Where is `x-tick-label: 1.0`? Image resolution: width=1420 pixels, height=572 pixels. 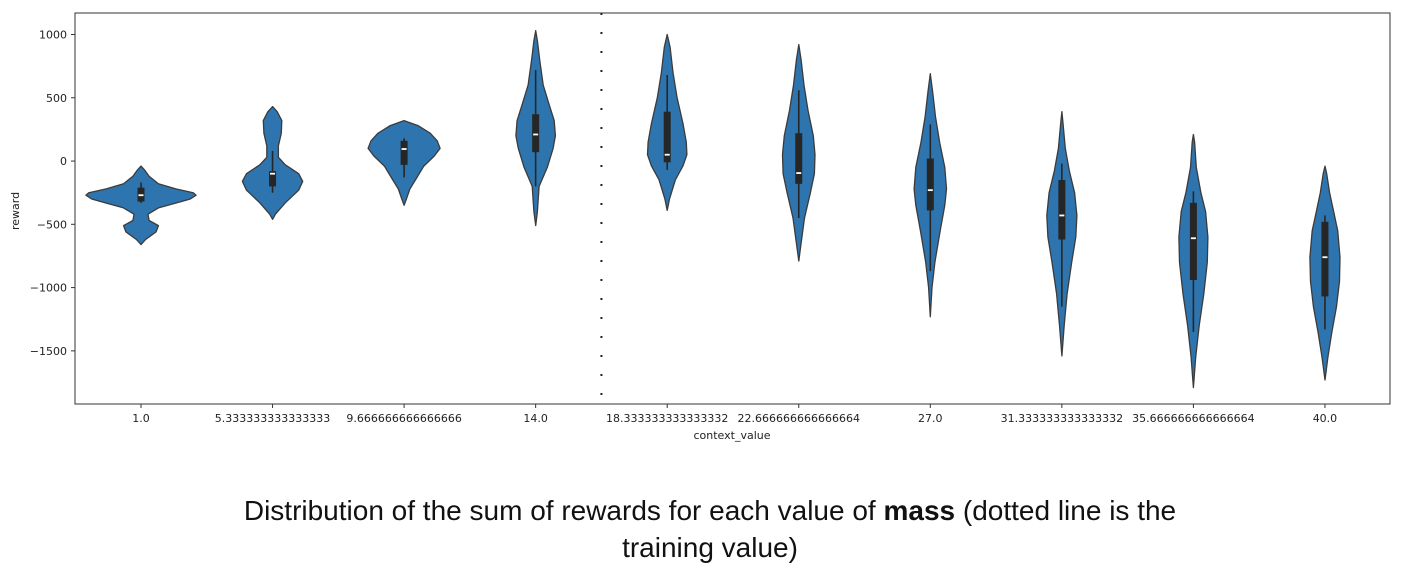 x-tick-label: 1.0 is located at coordinates (141, 418).